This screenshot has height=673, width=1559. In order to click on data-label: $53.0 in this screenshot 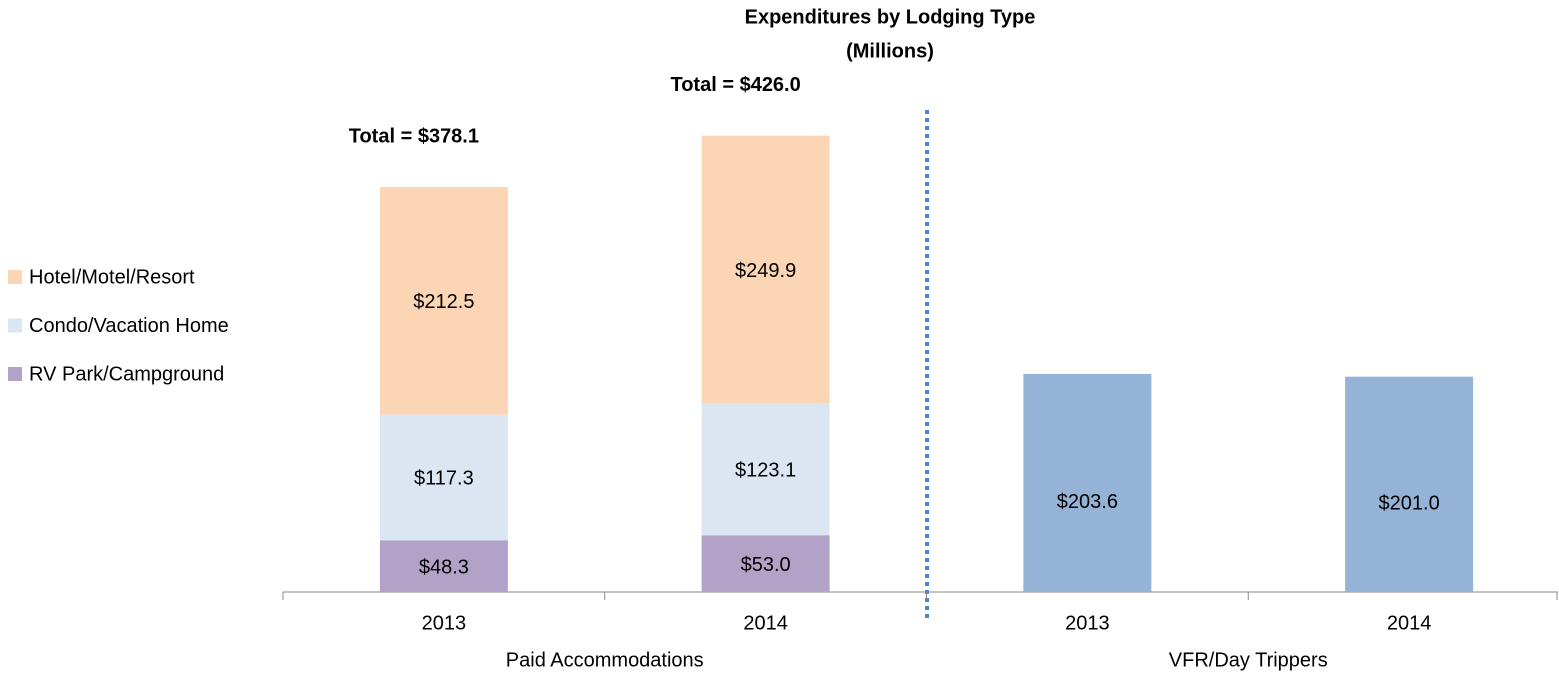, I will do `click(766, 565)`.